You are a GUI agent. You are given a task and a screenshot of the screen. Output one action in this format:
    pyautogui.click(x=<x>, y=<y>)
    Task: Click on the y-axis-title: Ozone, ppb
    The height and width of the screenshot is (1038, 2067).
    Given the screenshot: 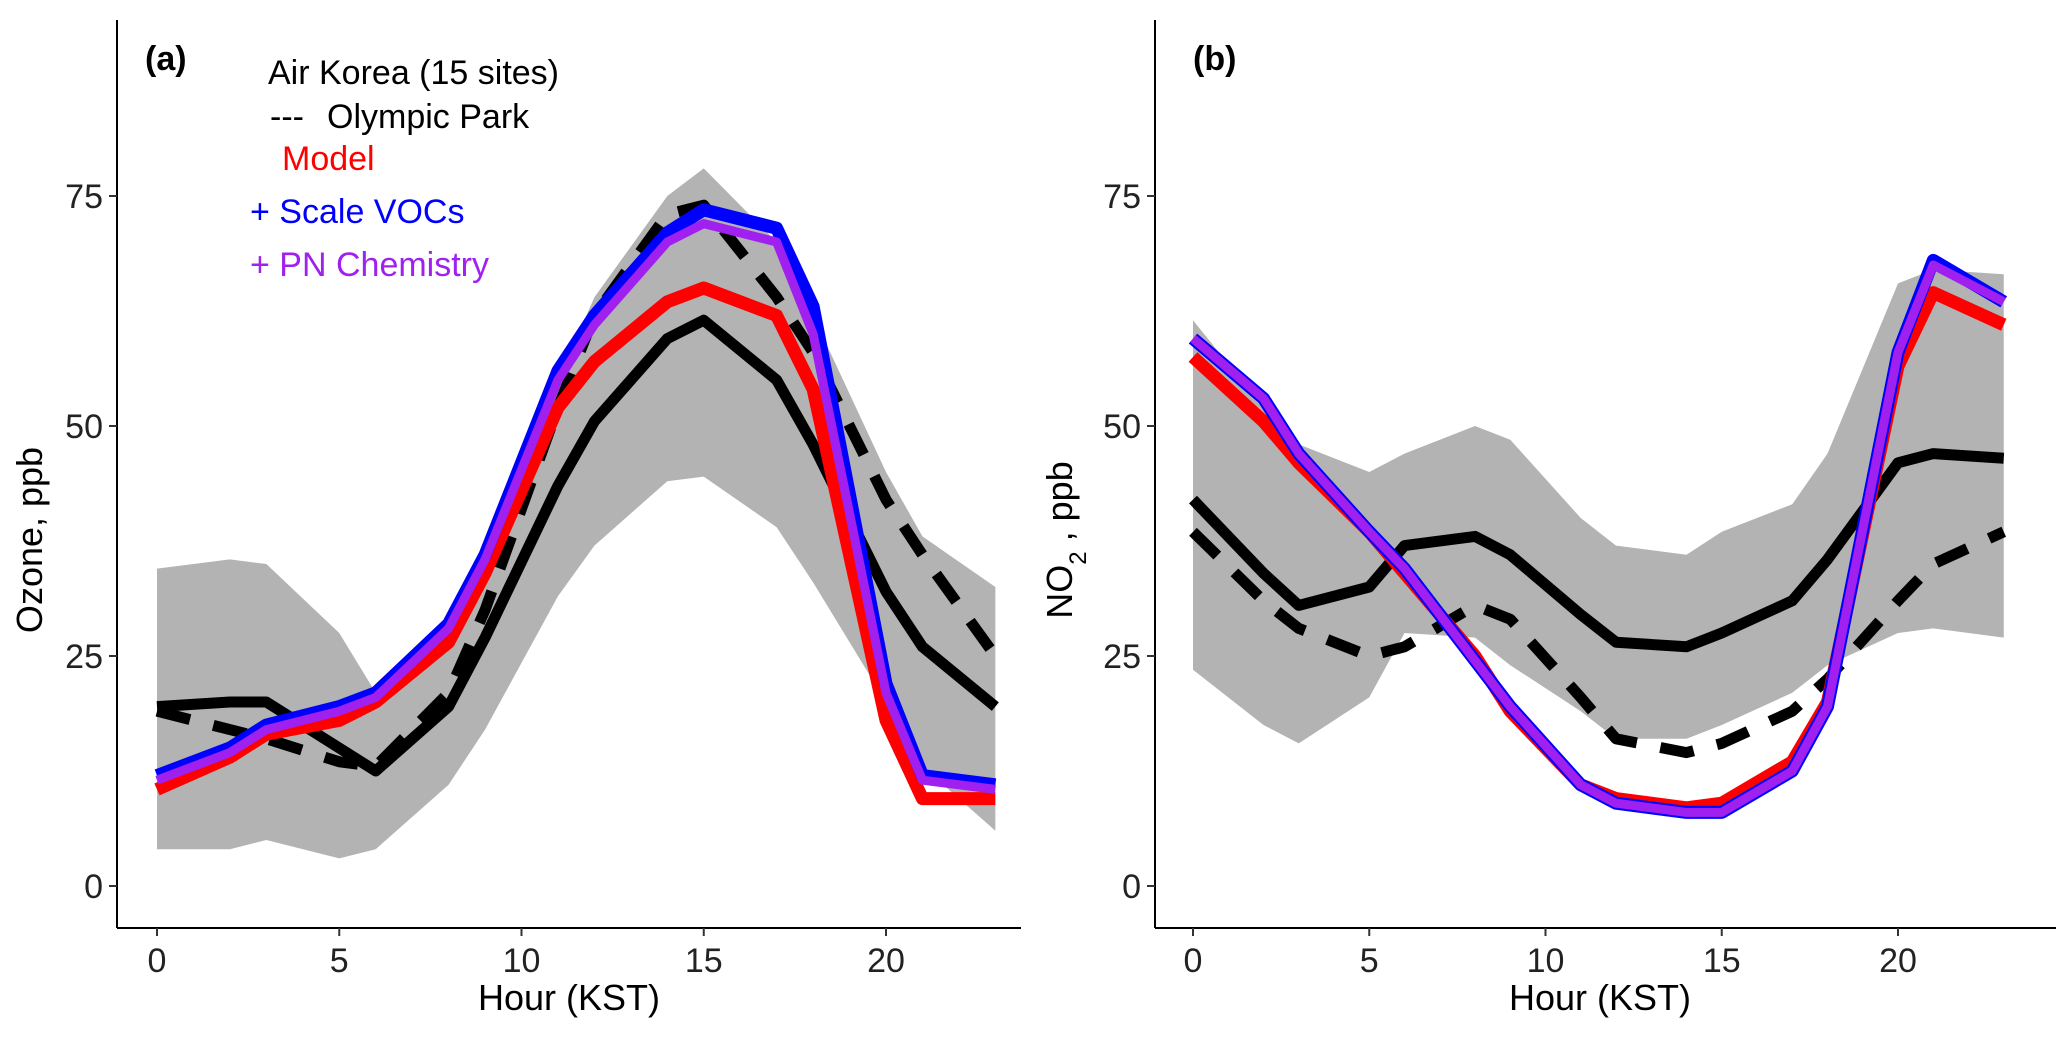 What is the action you would take?
    pyautogui.click(x=29, y=540)
    